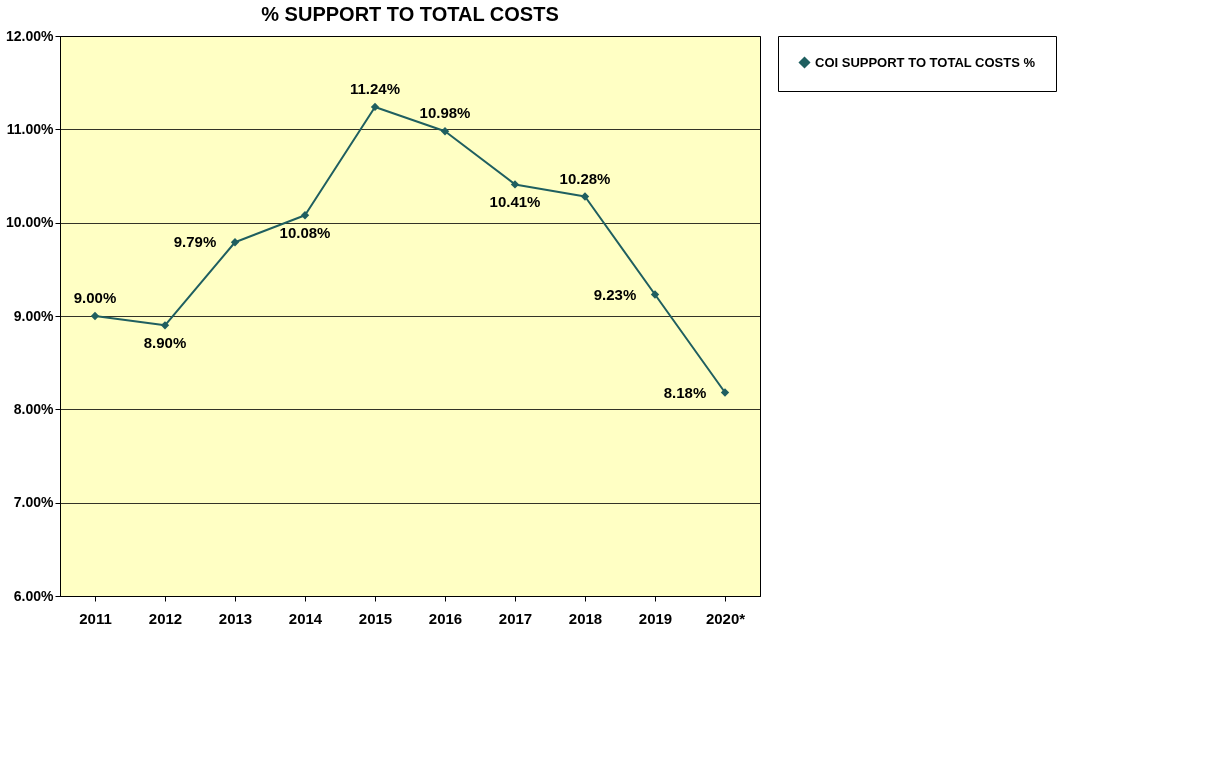 The height and width of the screenshot is (773, 1210). I want to click on text: 11.24%, so click(375, 88).